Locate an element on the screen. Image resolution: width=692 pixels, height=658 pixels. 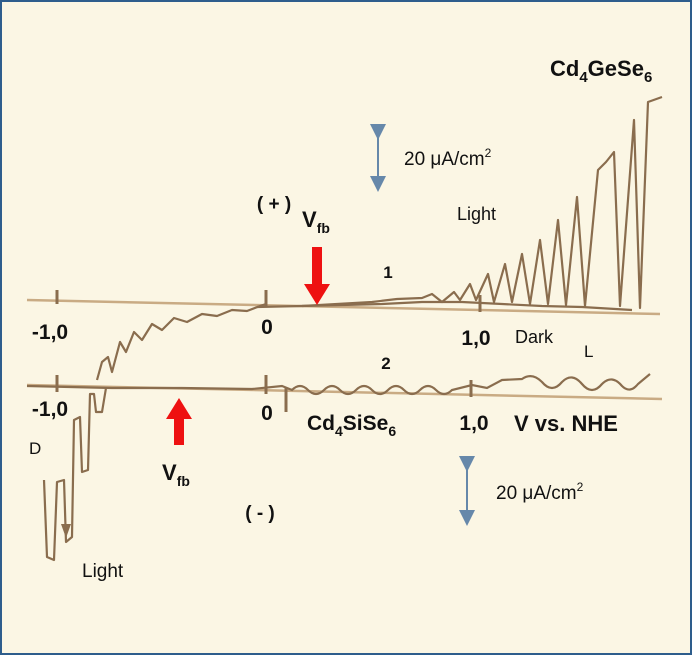
x-tick-label-minus1-top: -1,0 is located at coordinates (50, 332).